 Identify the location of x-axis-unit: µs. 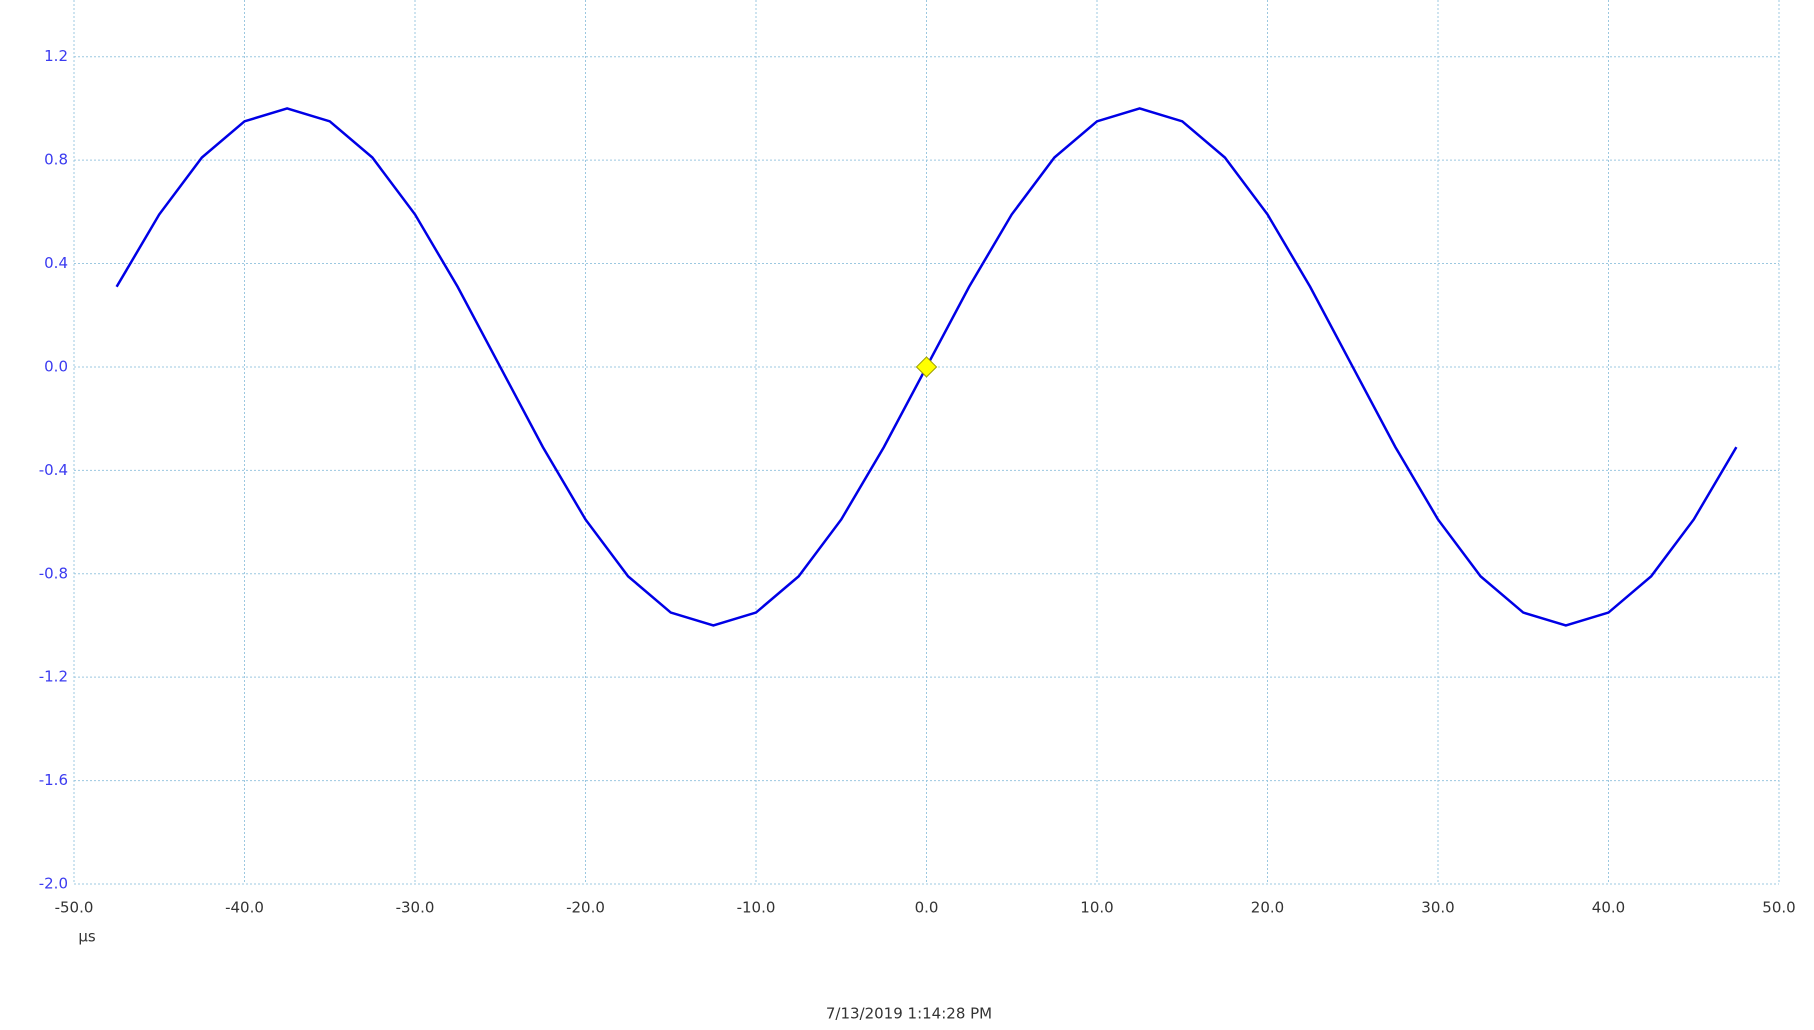
(87, 937).